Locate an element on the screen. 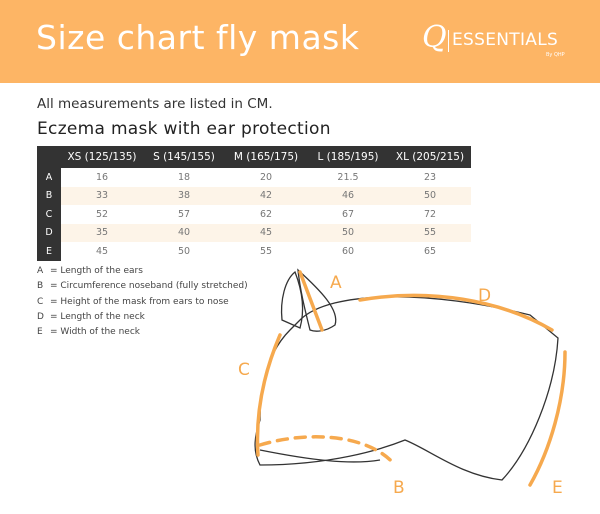  legend-item: D = Length of the neck is located at coordinates (142, 317).